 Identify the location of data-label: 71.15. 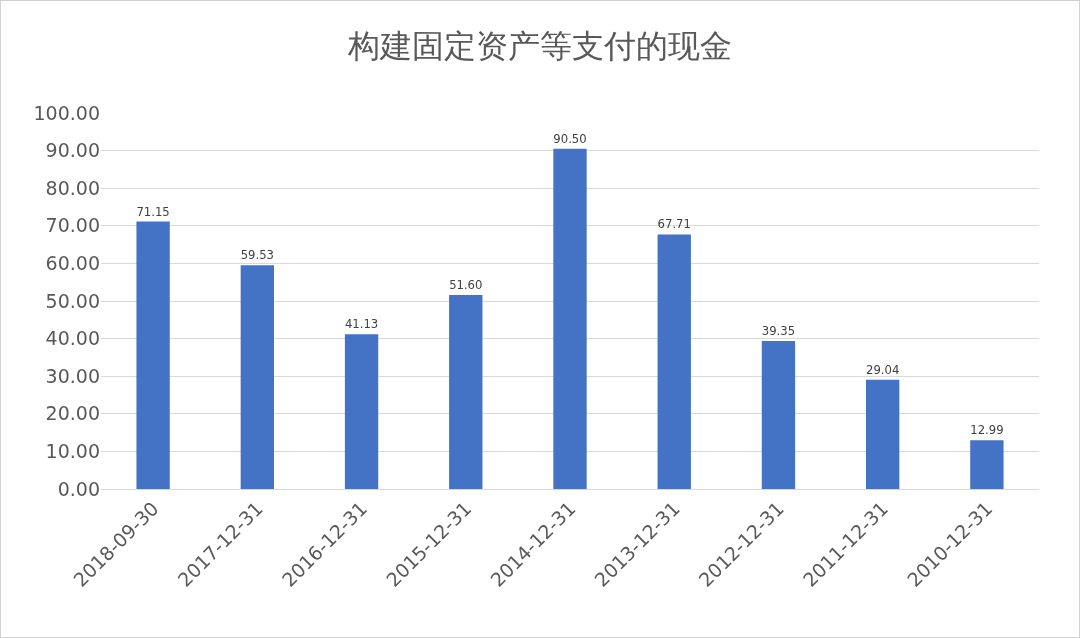
(153, 211).